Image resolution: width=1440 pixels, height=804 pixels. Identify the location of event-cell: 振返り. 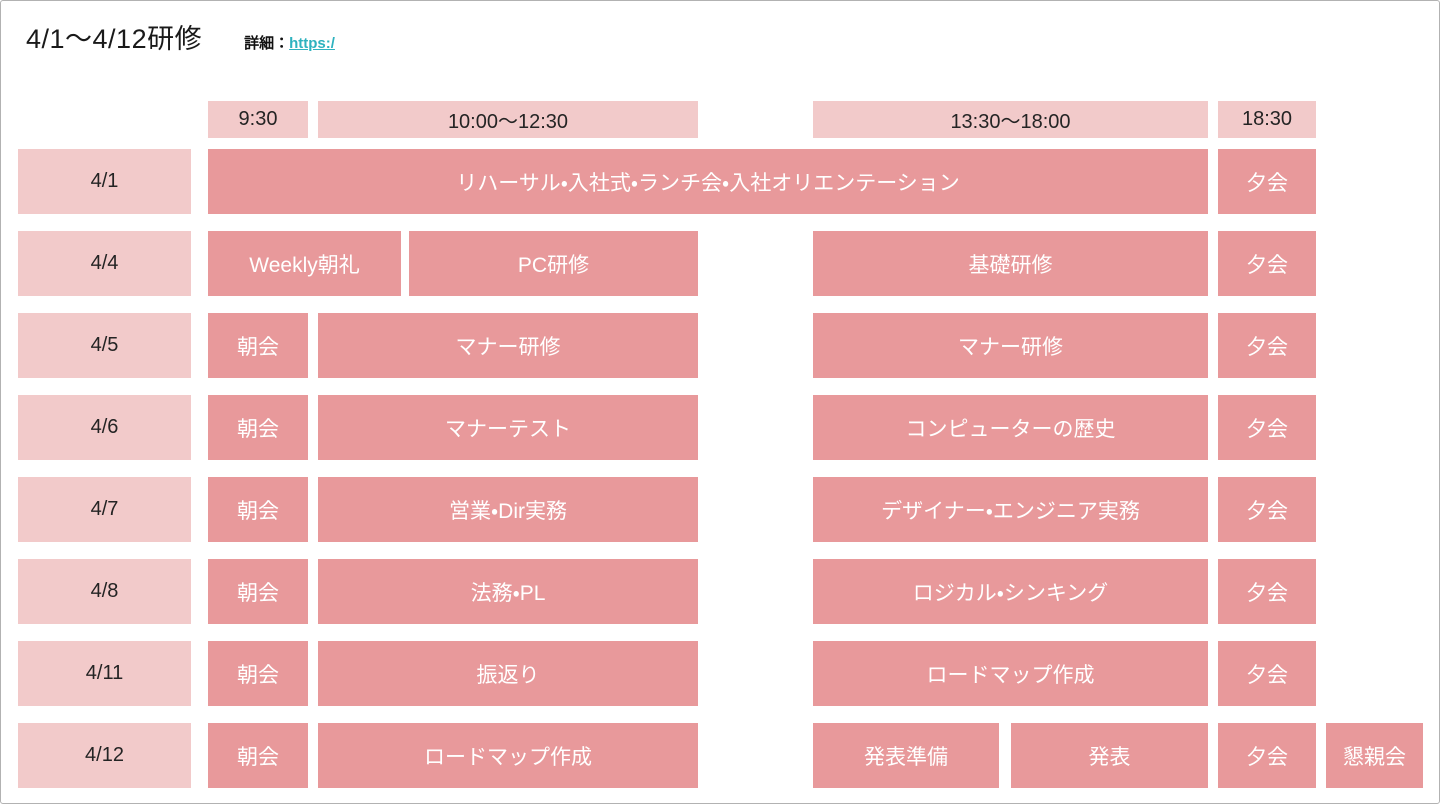
(508, 673).